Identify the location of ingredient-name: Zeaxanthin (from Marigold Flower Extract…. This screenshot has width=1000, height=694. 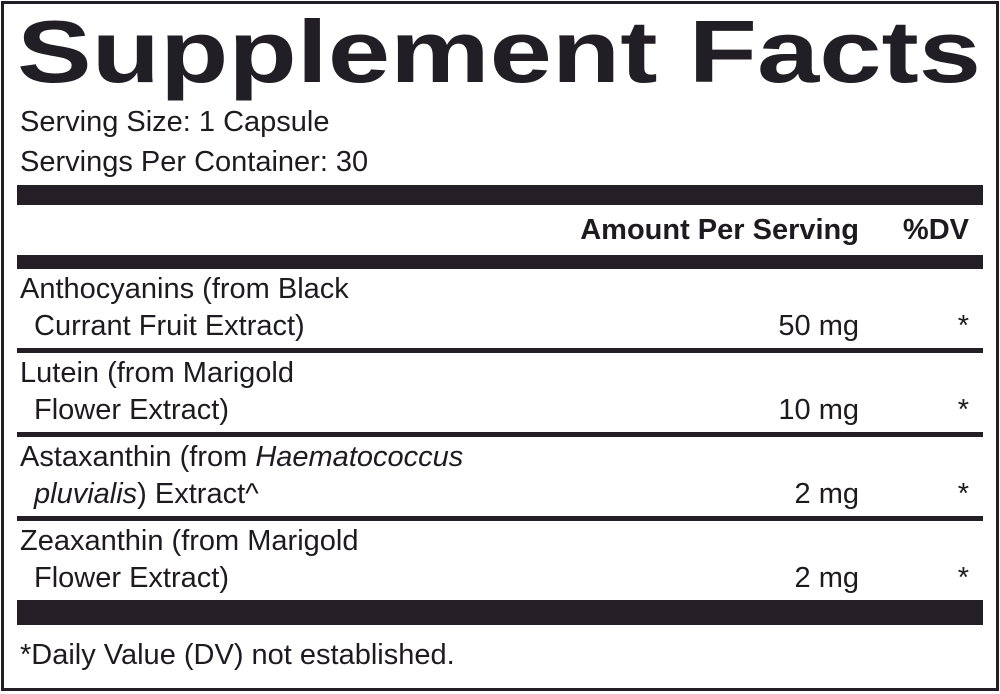
(358, 560).